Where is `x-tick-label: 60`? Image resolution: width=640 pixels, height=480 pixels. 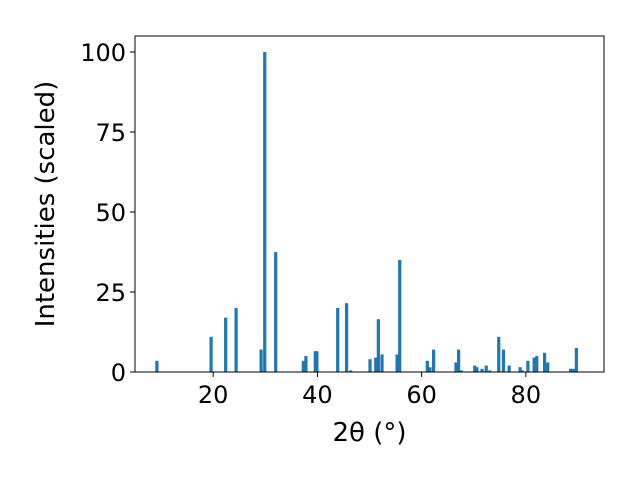
x-tick-label: 60 is located at coordinates (421, 395).